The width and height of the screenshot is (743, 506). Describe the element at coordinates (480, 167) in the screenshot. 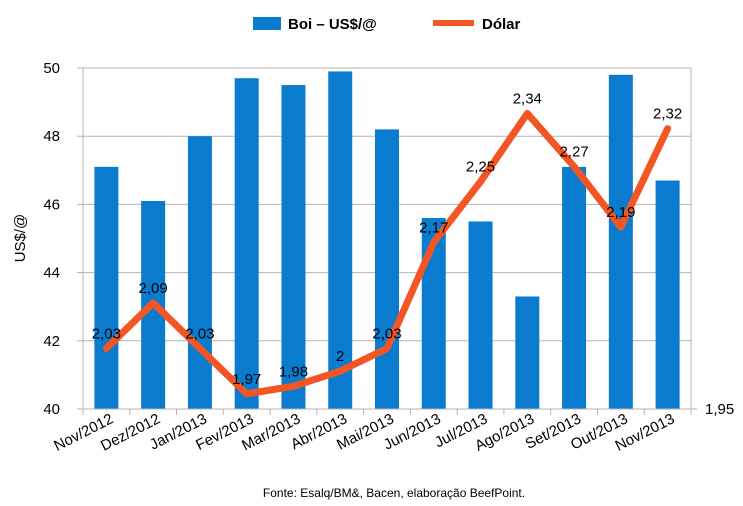

I see `data-label: 2,25` at that location.